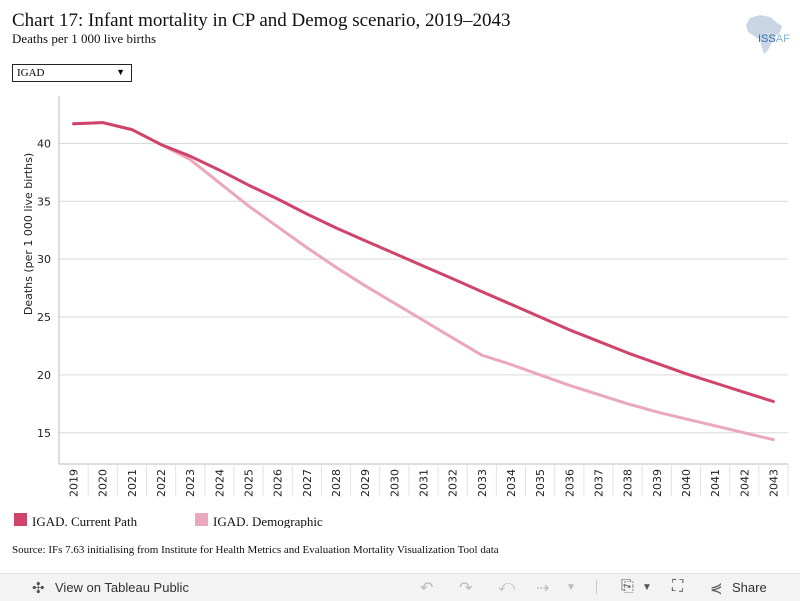 The height and width of the screenshot is (601, 800). I want to click on x-tick-label: 2035, so click(540, 483).